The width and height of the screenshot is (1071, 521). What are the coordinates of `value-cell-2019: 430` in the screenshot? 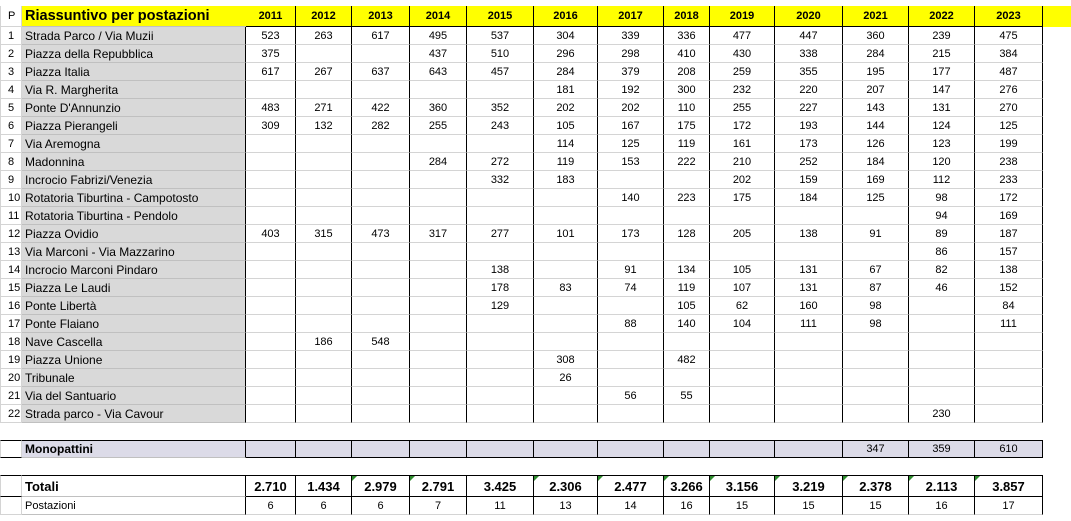 It's located at (742, 54).